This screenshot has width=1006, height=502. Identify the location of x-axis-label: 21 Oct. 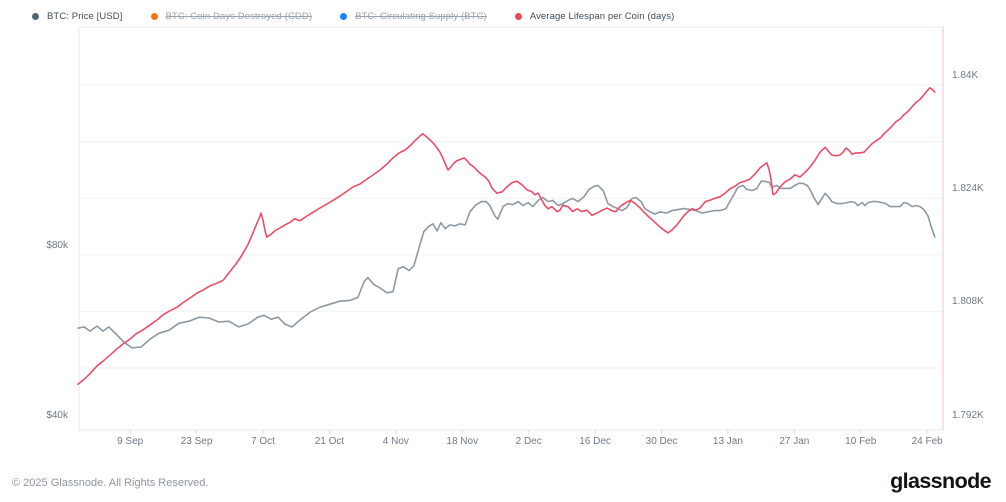
(329, 441).